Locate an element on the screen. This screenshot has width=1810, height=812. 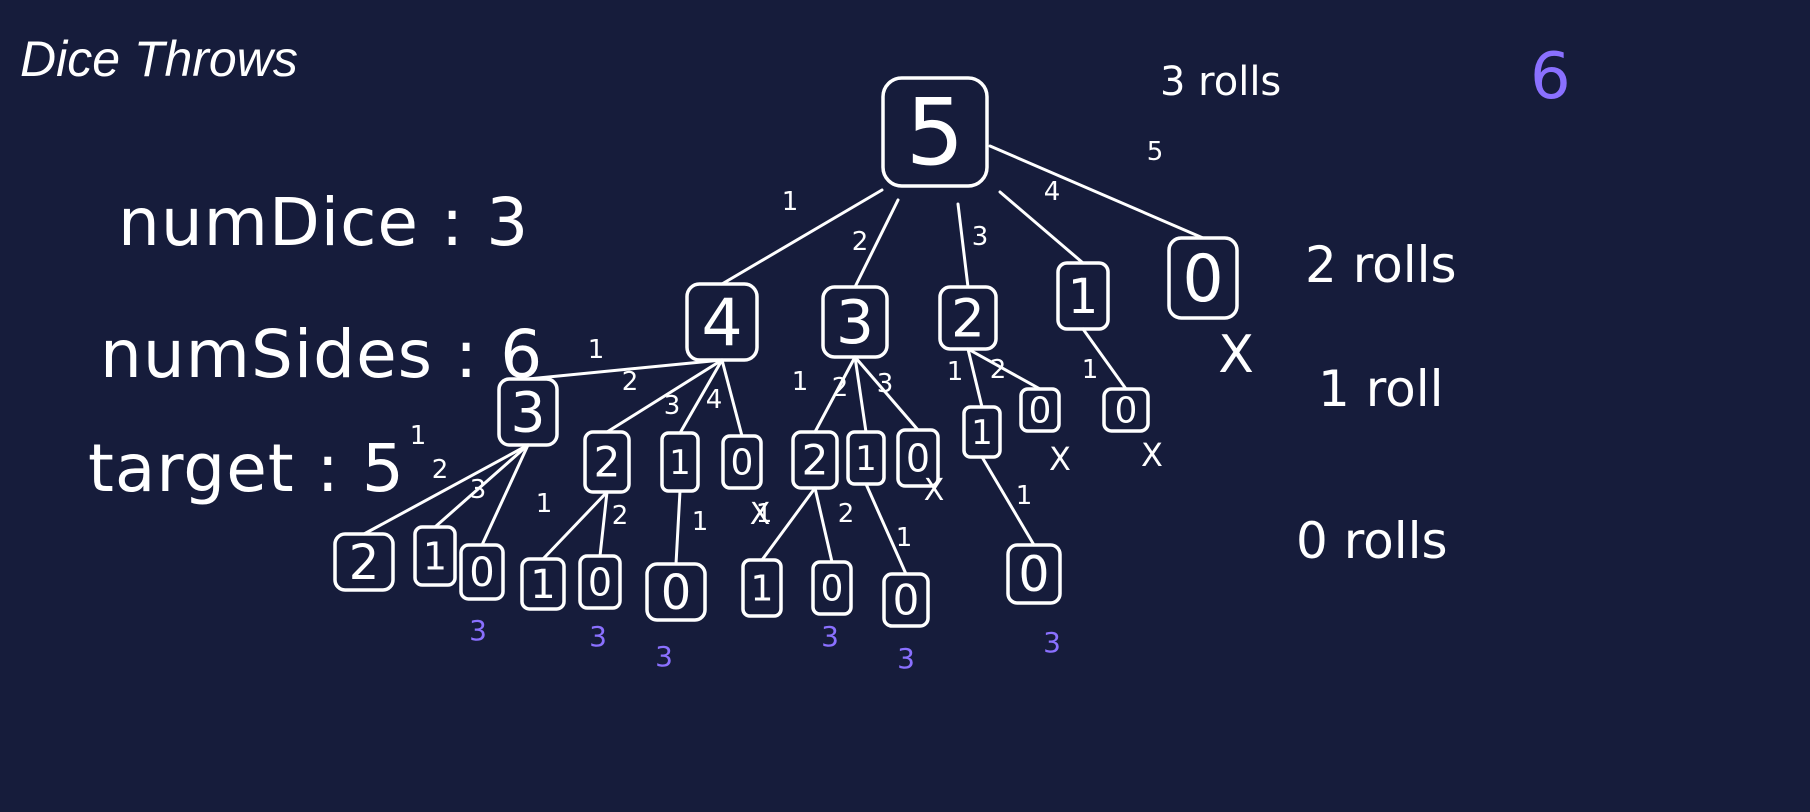
level3-node: 2 is located at coordinates (364, 562).